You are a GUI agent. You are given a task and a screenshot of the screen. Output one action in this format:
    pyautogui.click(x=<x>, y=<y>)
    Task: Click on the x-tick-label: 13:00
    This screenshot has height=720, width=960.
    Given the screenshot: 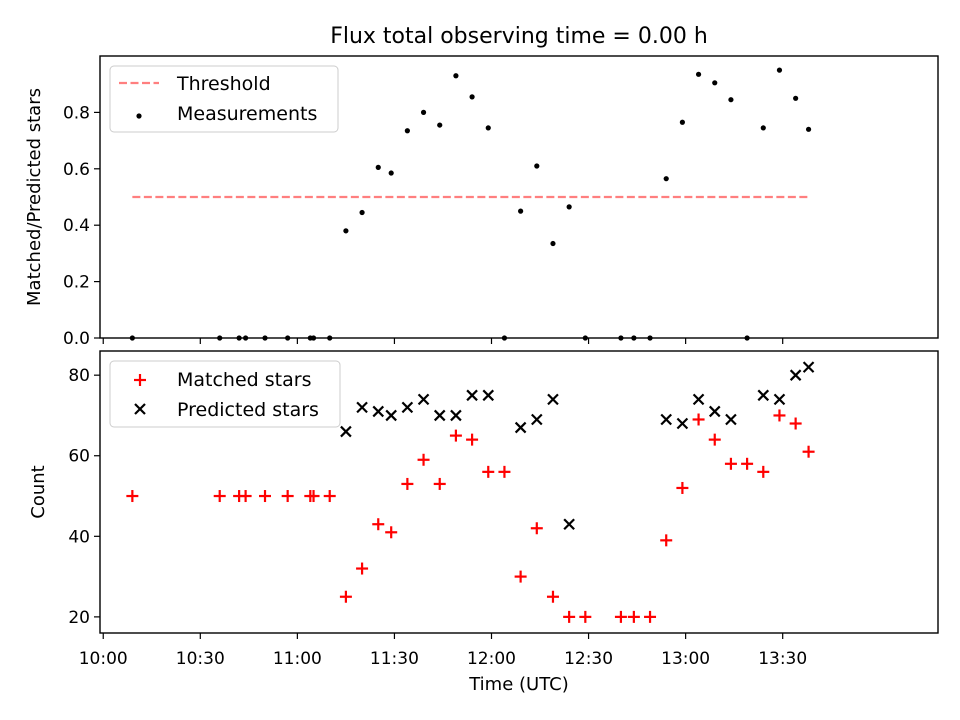 What is the action you would take?
    pyautogui.click(x=685, y=659)
    